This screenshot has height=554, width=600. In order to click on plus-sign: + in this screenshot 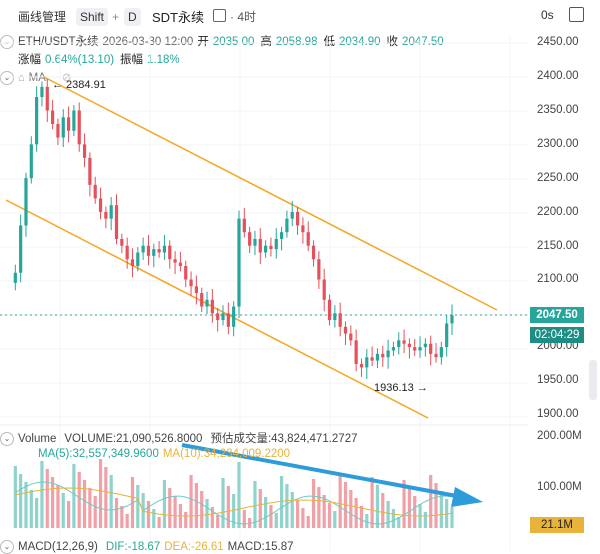, I will do `click(116, 17)`.